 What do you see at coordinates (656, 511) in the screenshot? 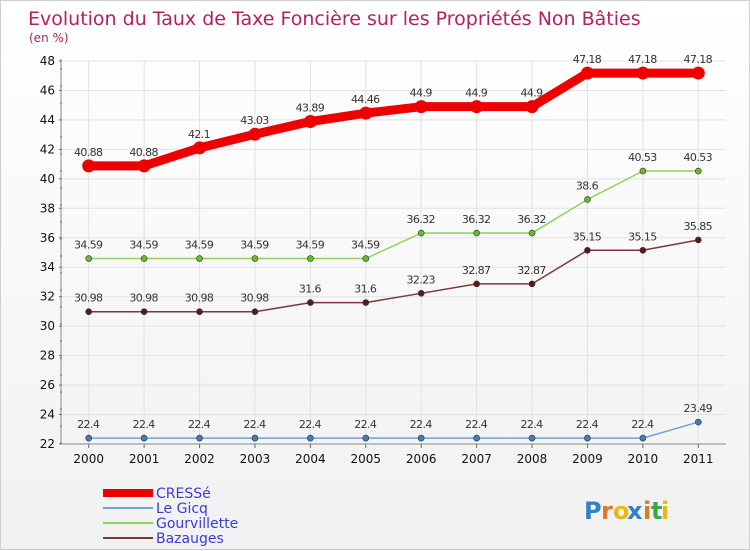
I see `logo-letter: t` at bounding box center [656, 511].